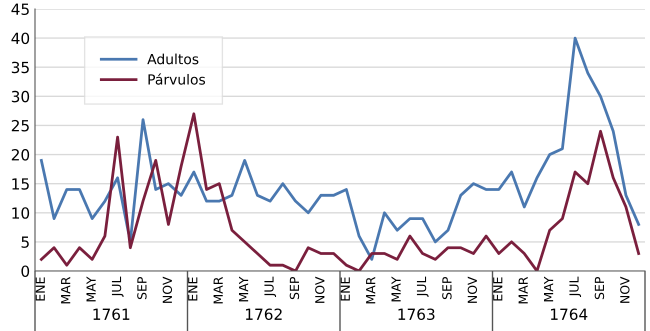 The width and height of the screenshot is (650, 331). I want to click on text: 1763, so click(416, 314).